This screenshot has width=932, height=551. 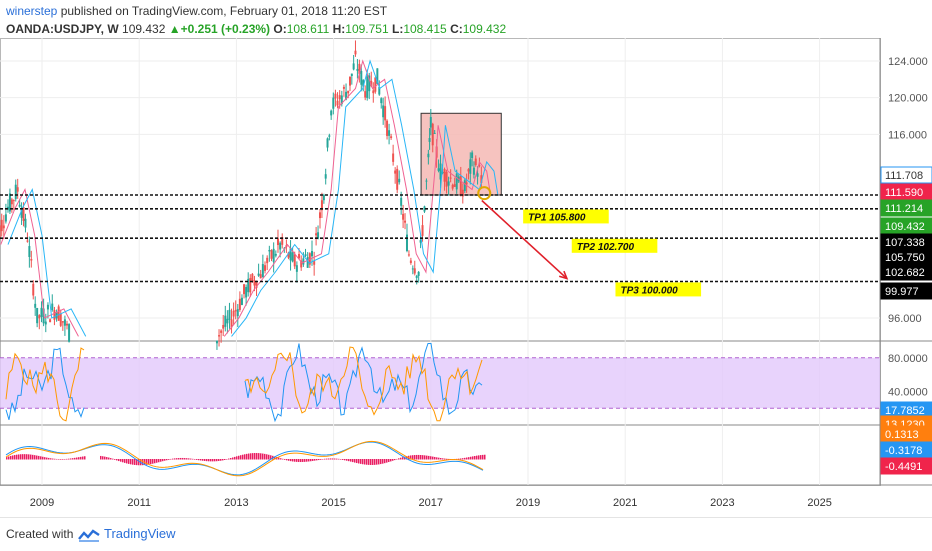 I want to click on high-value: 109.751, so click(x=367, y=29).